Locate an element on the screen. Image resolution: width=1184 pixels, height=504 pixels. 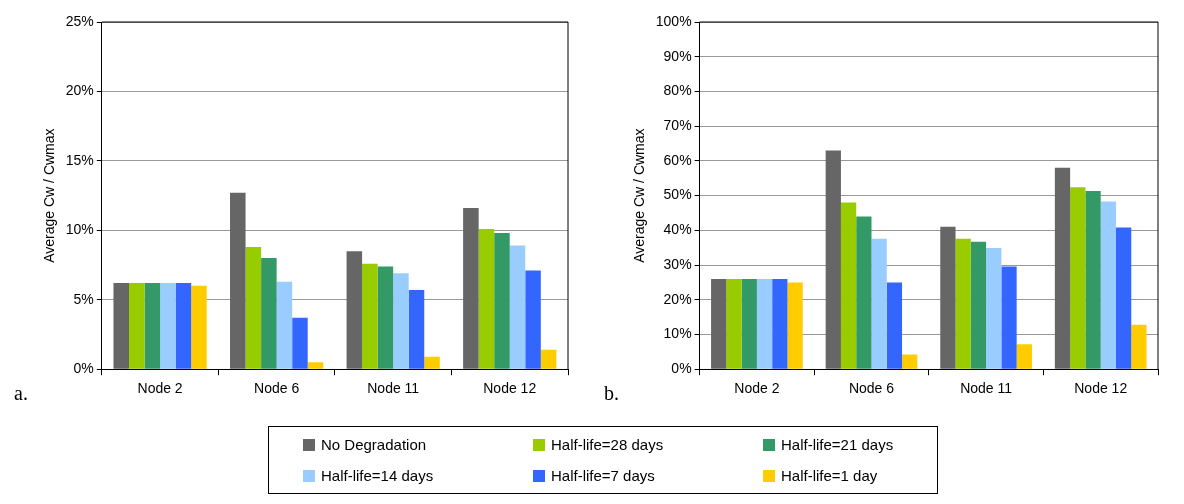
text: b. is located at coordinates (611, 393).